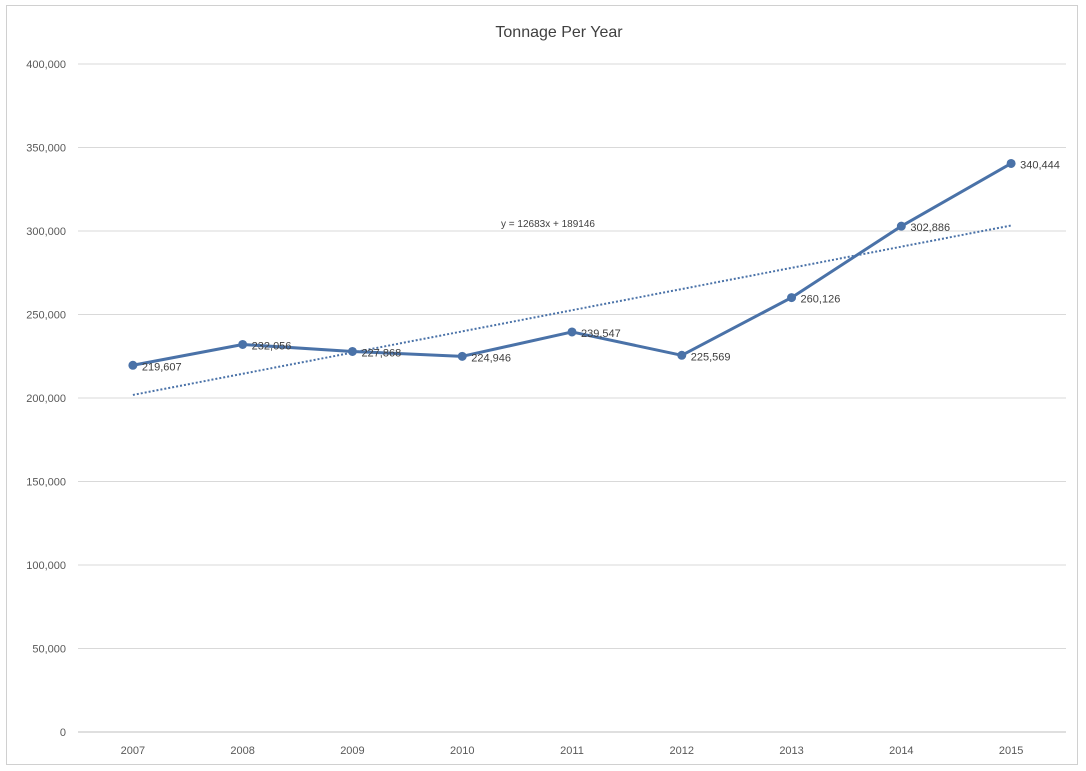  Describe the element at coordinates (381, 353) in the screenshot. I see `data-label: 227,868` at that location.